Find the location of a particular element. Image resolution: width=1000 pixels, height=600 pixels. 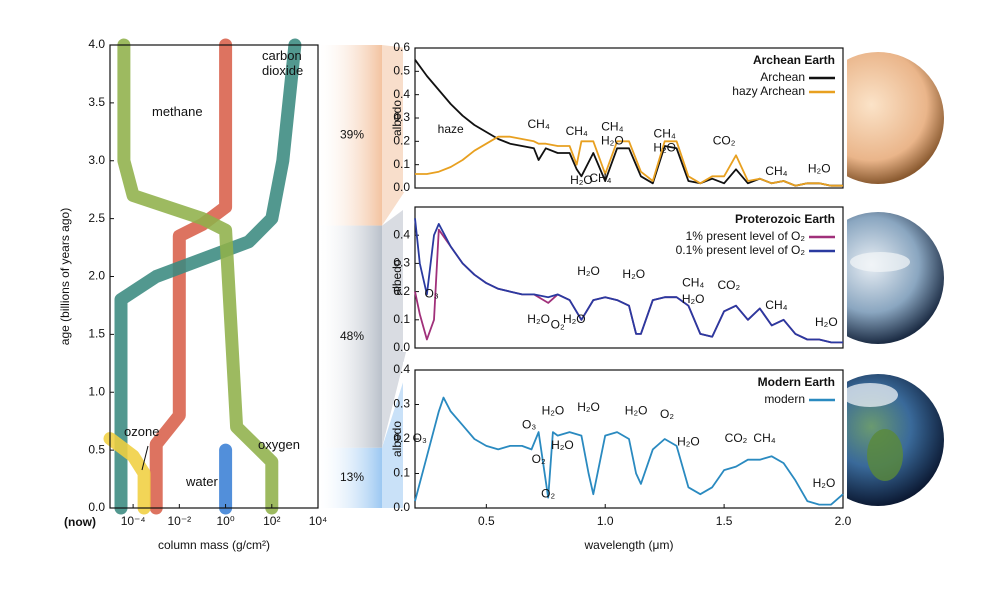

y-tick-label: 2.5 is located at coordinates (96, 218).